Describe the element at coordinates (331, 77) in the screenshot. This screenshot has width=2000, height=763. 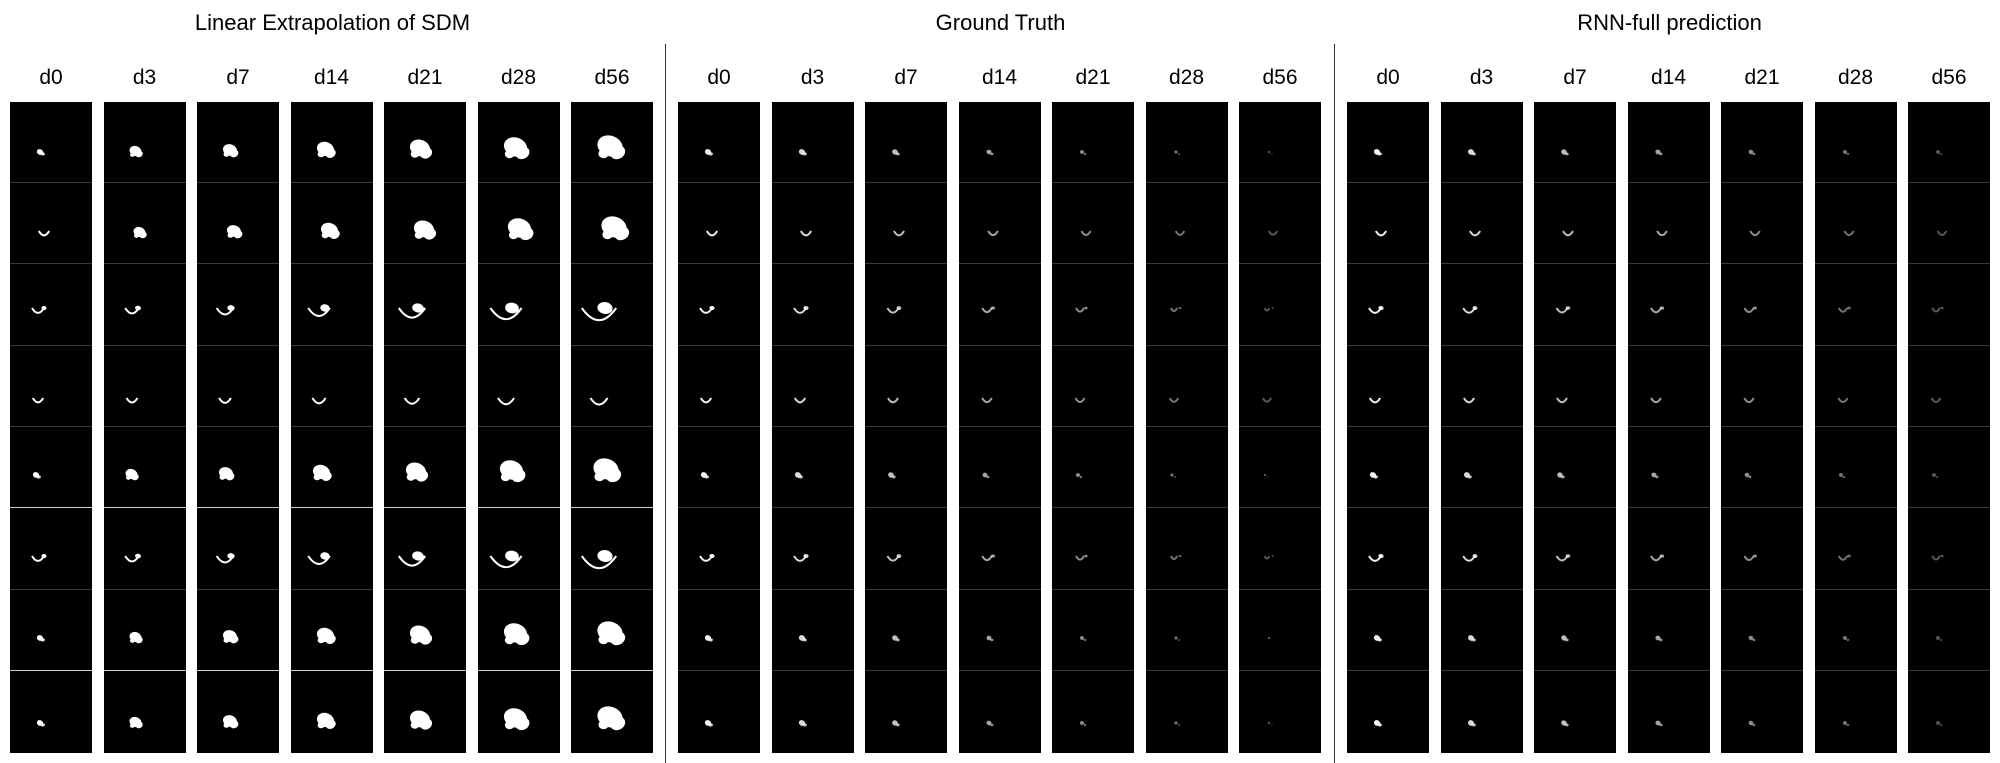
I see `column-label: d14` at that location.